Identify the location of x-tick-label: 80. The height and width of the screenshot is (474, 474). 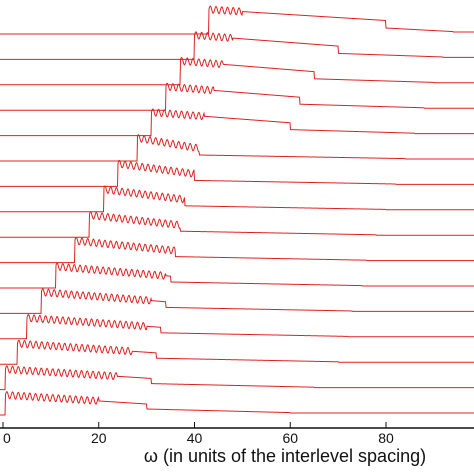
(386, 438).